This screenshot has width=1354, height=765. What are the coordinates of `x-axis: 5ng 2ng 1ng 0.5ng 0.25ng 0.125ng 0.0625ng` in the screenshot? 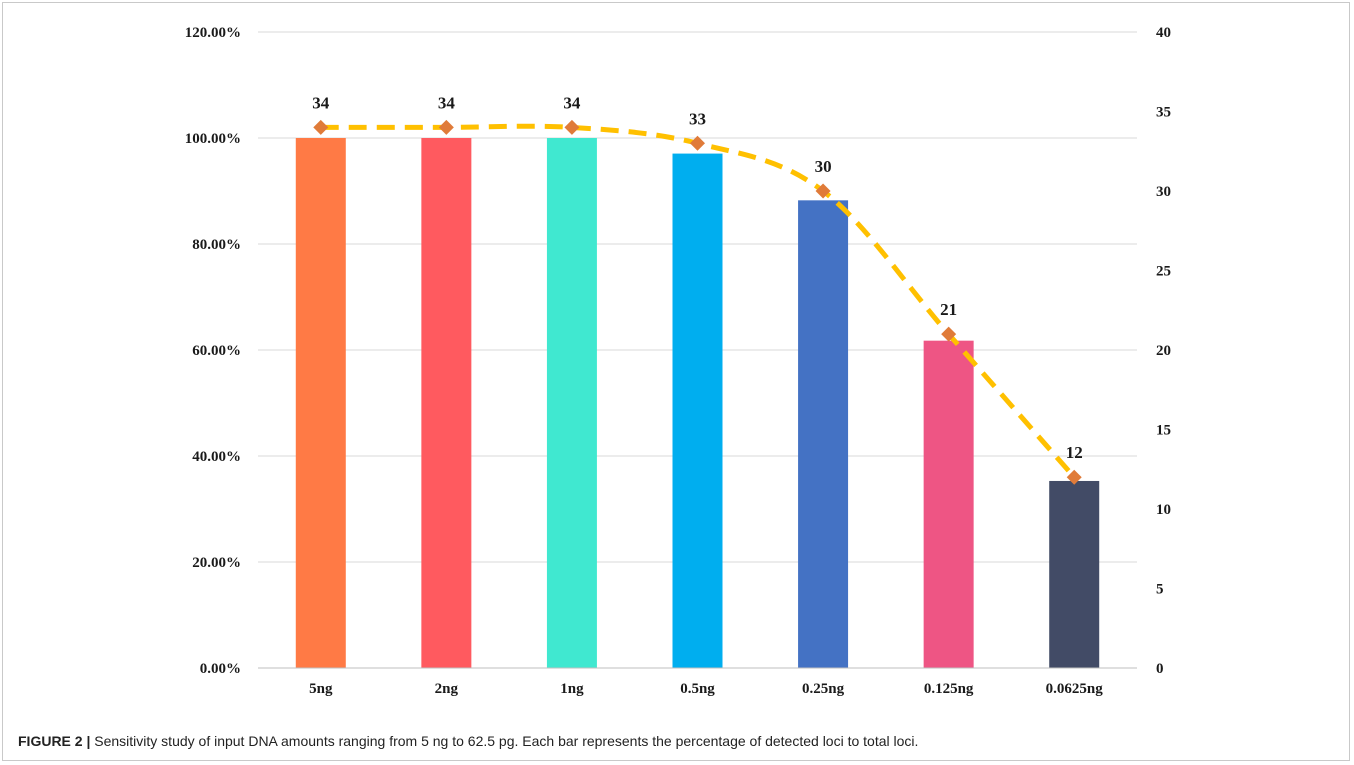 It's located at (697, 682).